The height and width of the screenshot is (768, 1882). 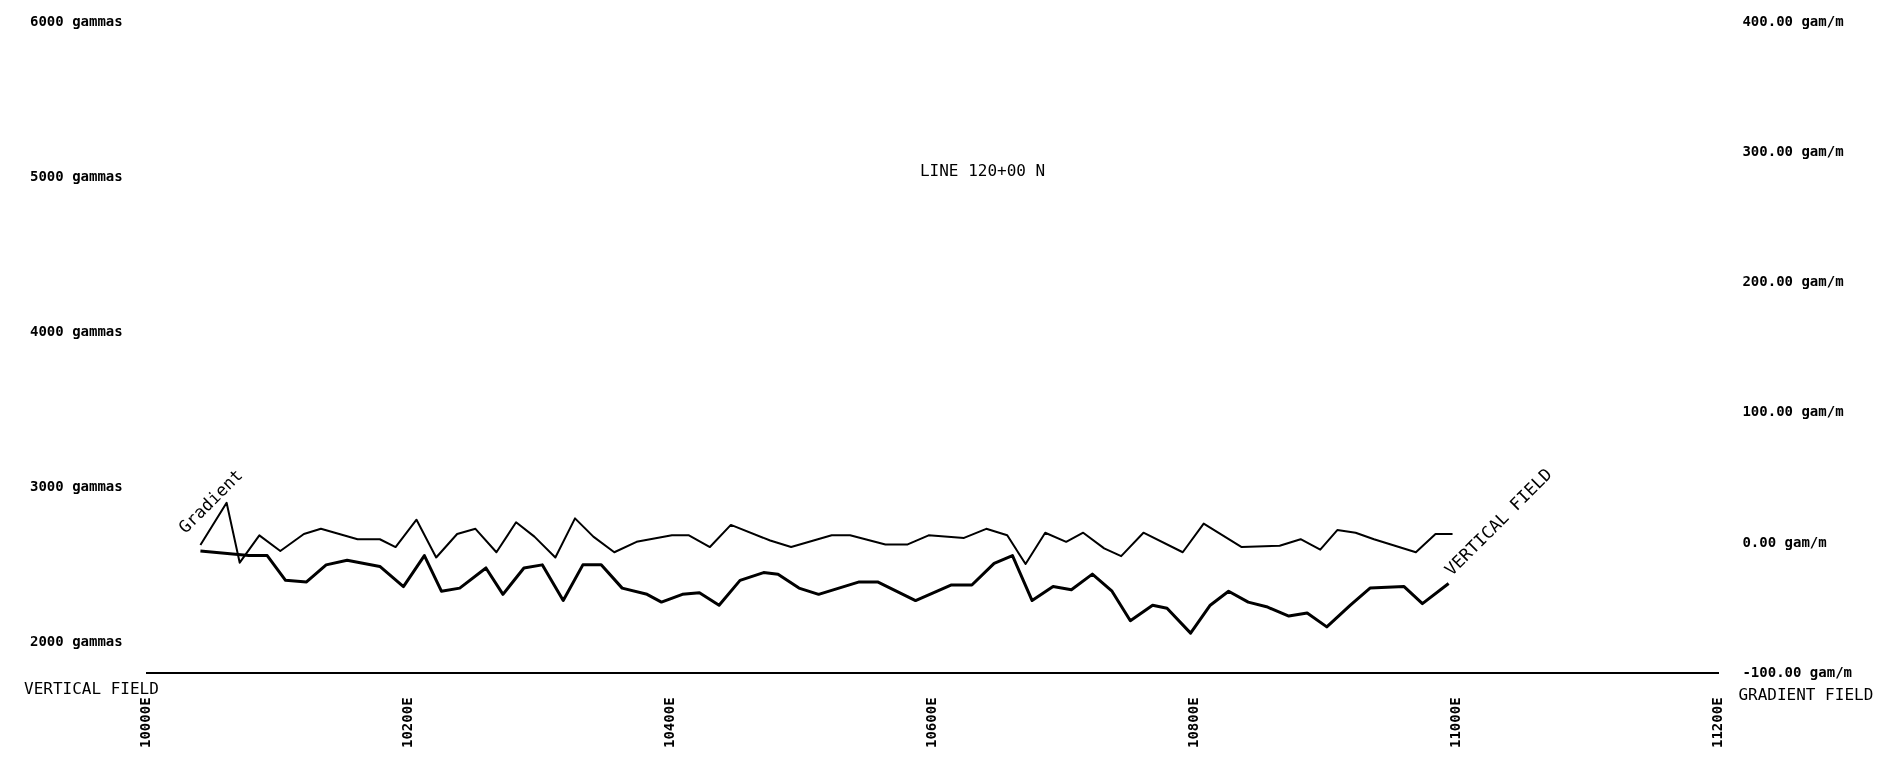 What do you see at coordinates (145, 723) in the screenshot?
I see `x-tick-label: 10000E` at bounding box center [145, 723].